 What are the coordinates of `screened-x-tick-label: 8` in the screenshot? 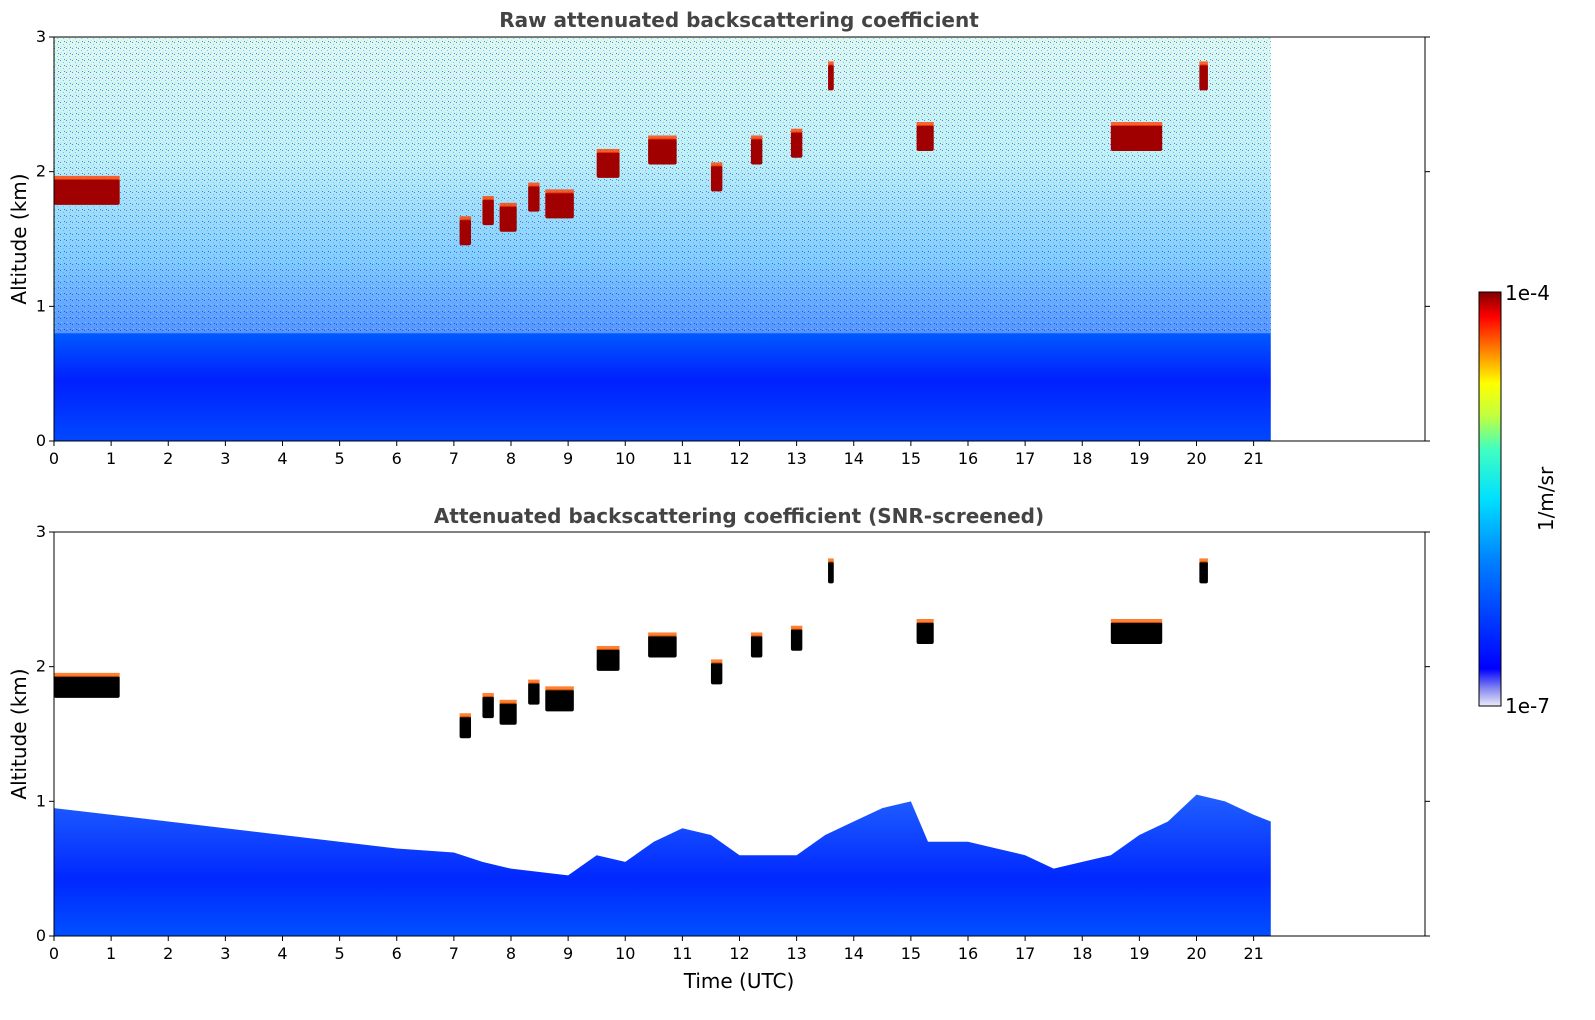 It's located at (511, 953).